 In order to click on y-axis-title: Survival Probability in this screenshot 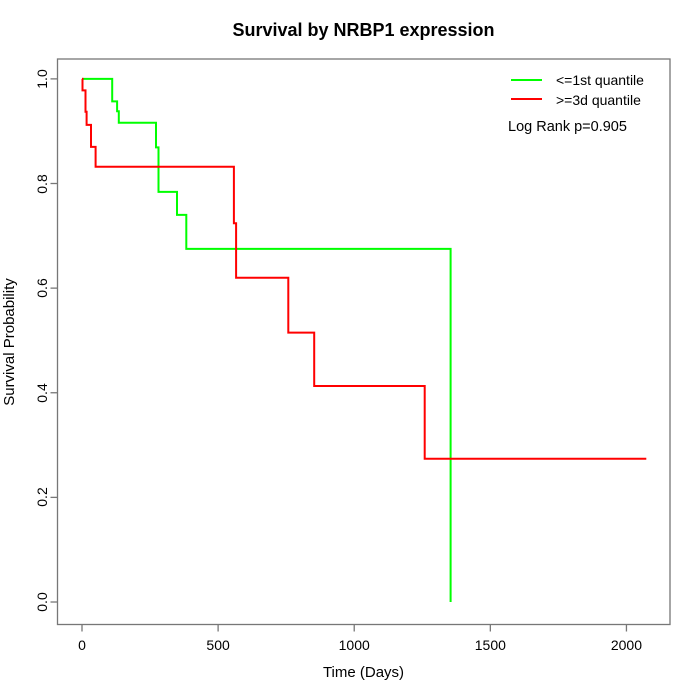, I will do `click(9, 342)`.